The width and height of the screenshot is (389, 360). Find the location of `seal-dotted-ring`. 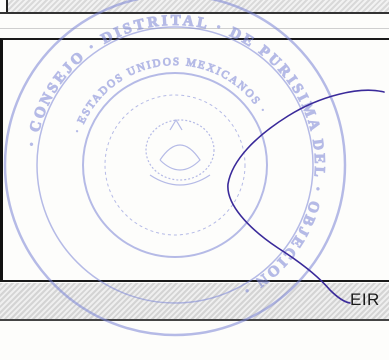

seal-dotted-ring is located at coordinates (175, 165).